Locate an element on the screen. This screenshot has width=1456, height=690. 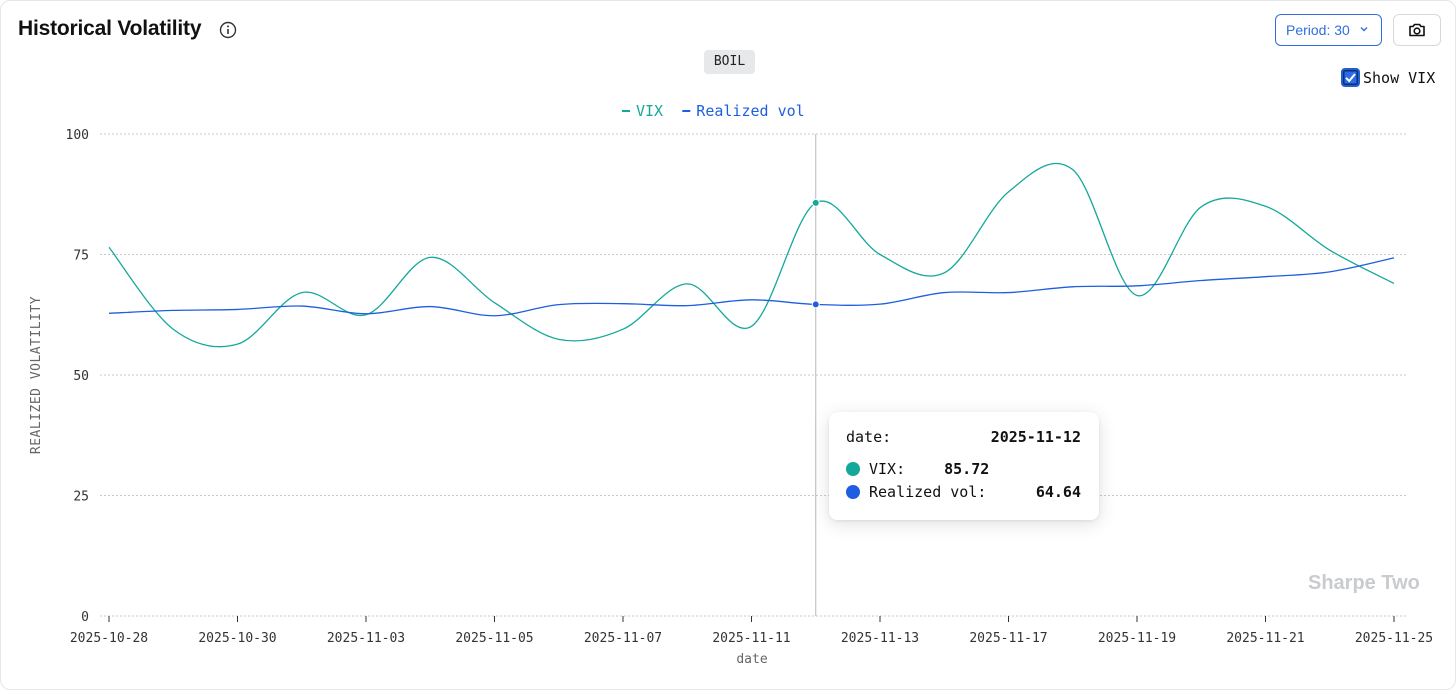
screenshot-button is located at coordinates (1417, 30).